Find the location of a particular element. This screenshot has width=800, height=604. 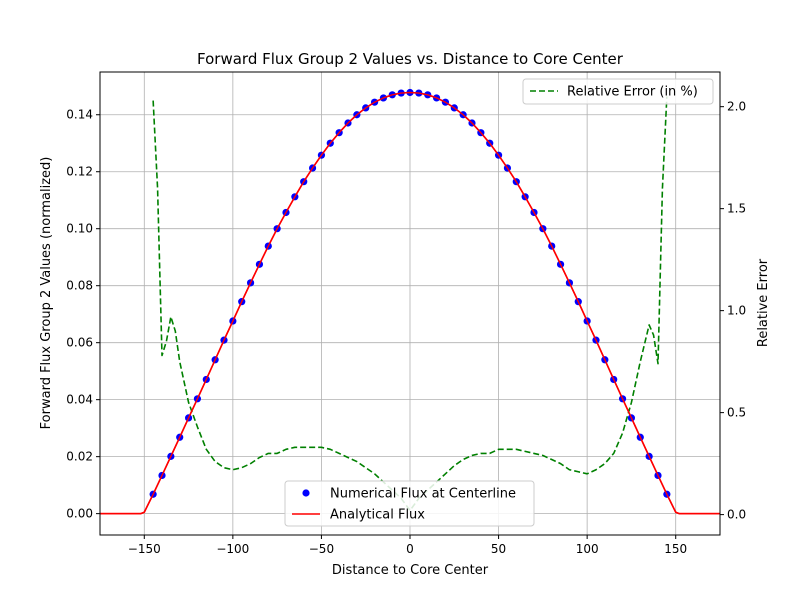

y-tick-label: 0.02 is located at coordinates (79, 457).